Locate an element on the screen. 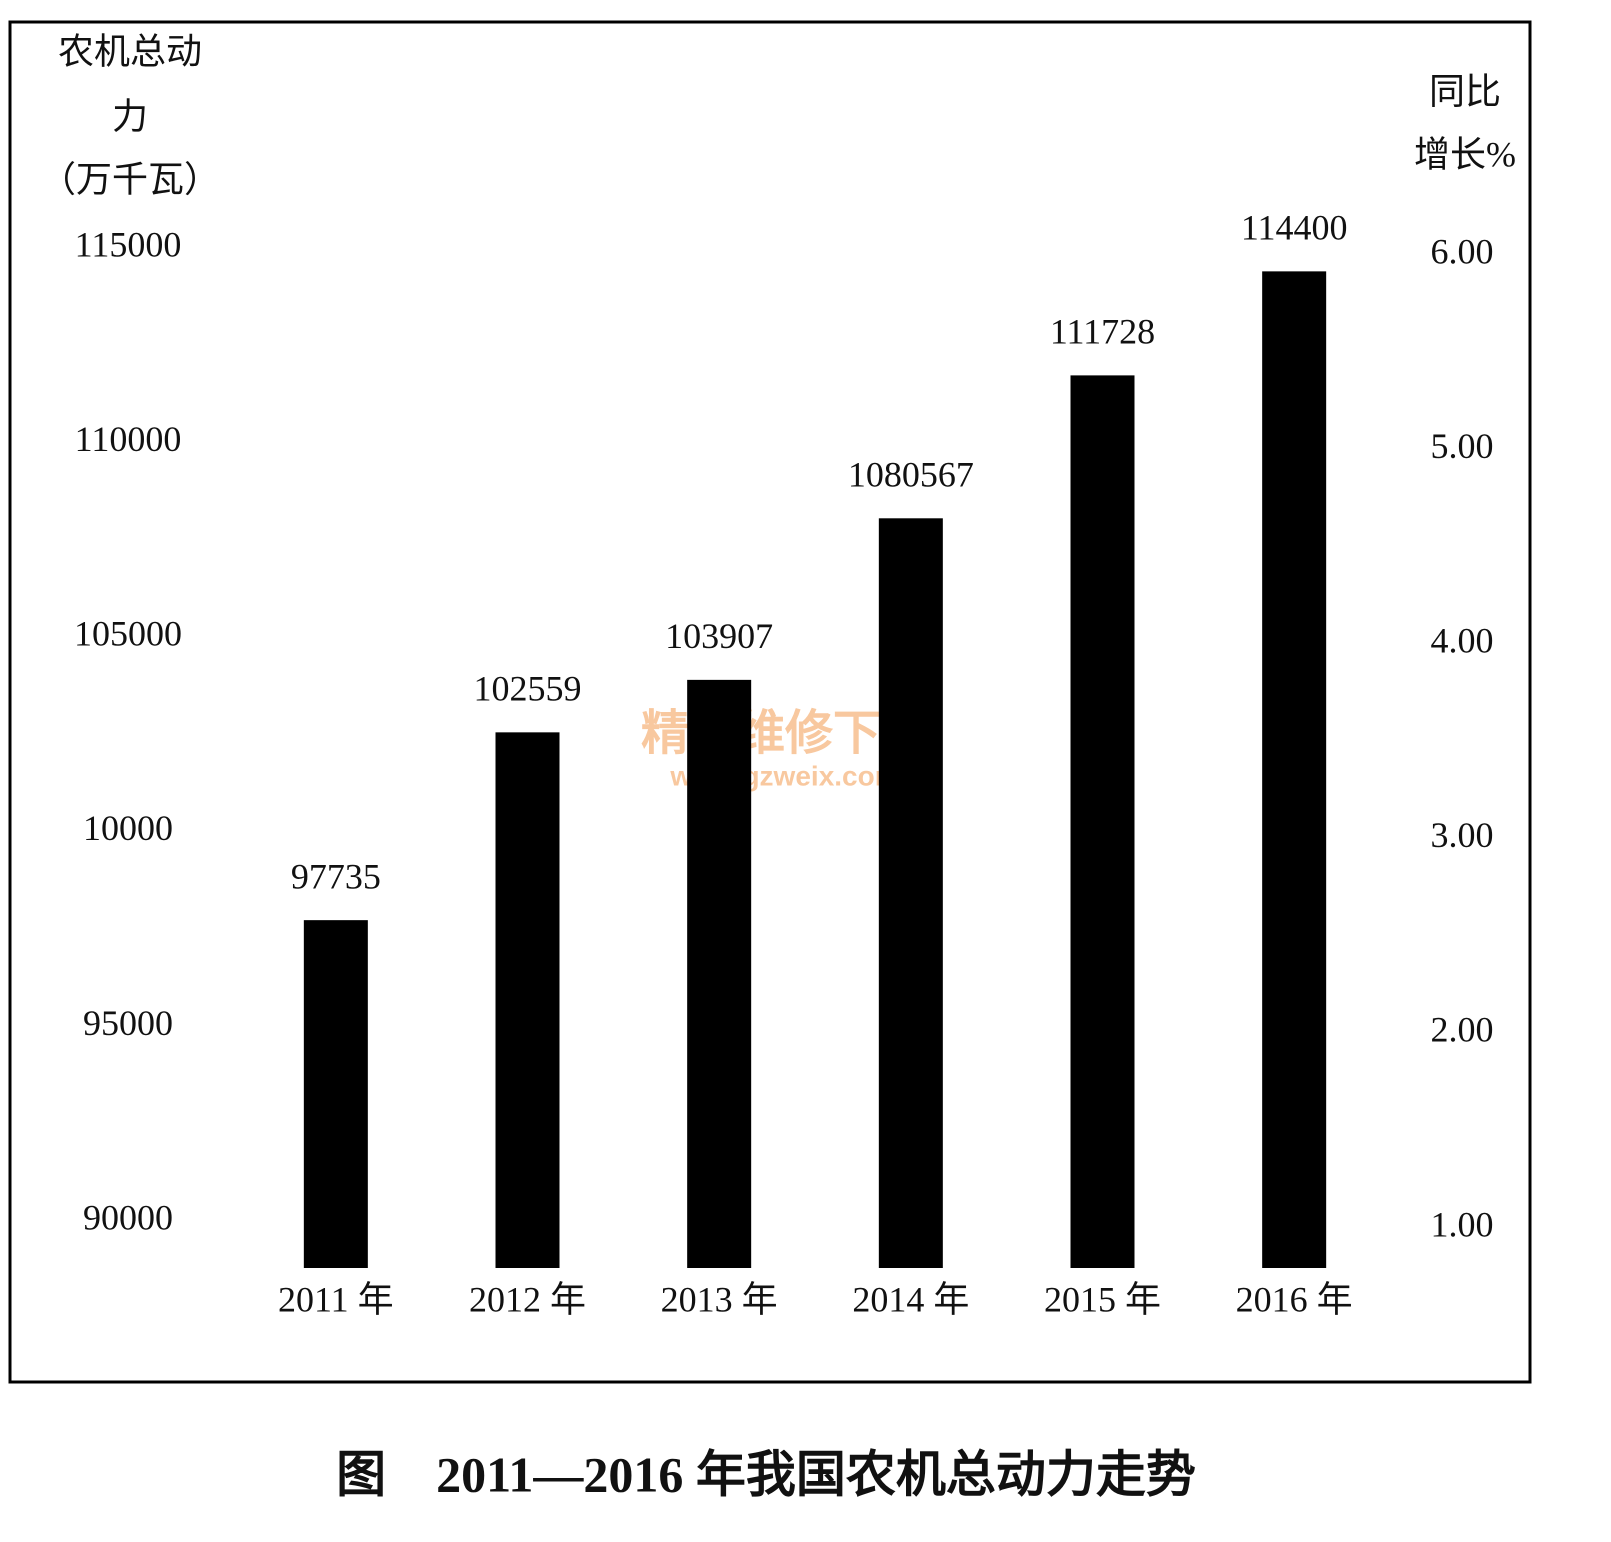  data-label: 103907 is located at coordinates (719, 636).